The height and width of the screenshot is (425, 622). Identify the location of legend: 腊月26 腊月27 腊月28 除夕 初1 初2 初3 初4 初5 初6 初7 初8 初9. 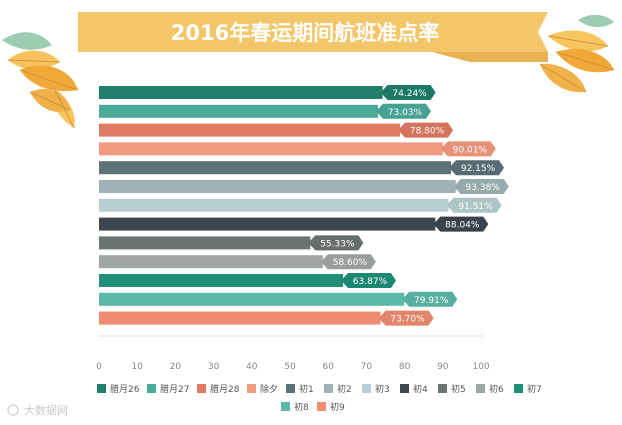
(319, 398).